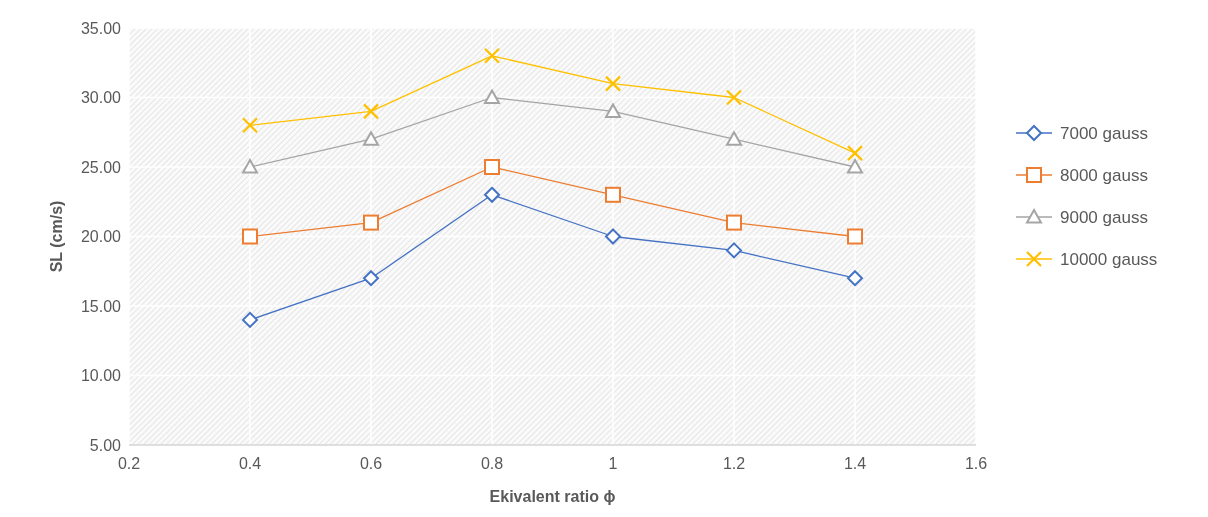 Image resolution: width=1208 pixels, height=517 pixels. Describe the element at coordinates (371, 463) in the screenshot. I see `x-tick-label: 0.6` at that location.